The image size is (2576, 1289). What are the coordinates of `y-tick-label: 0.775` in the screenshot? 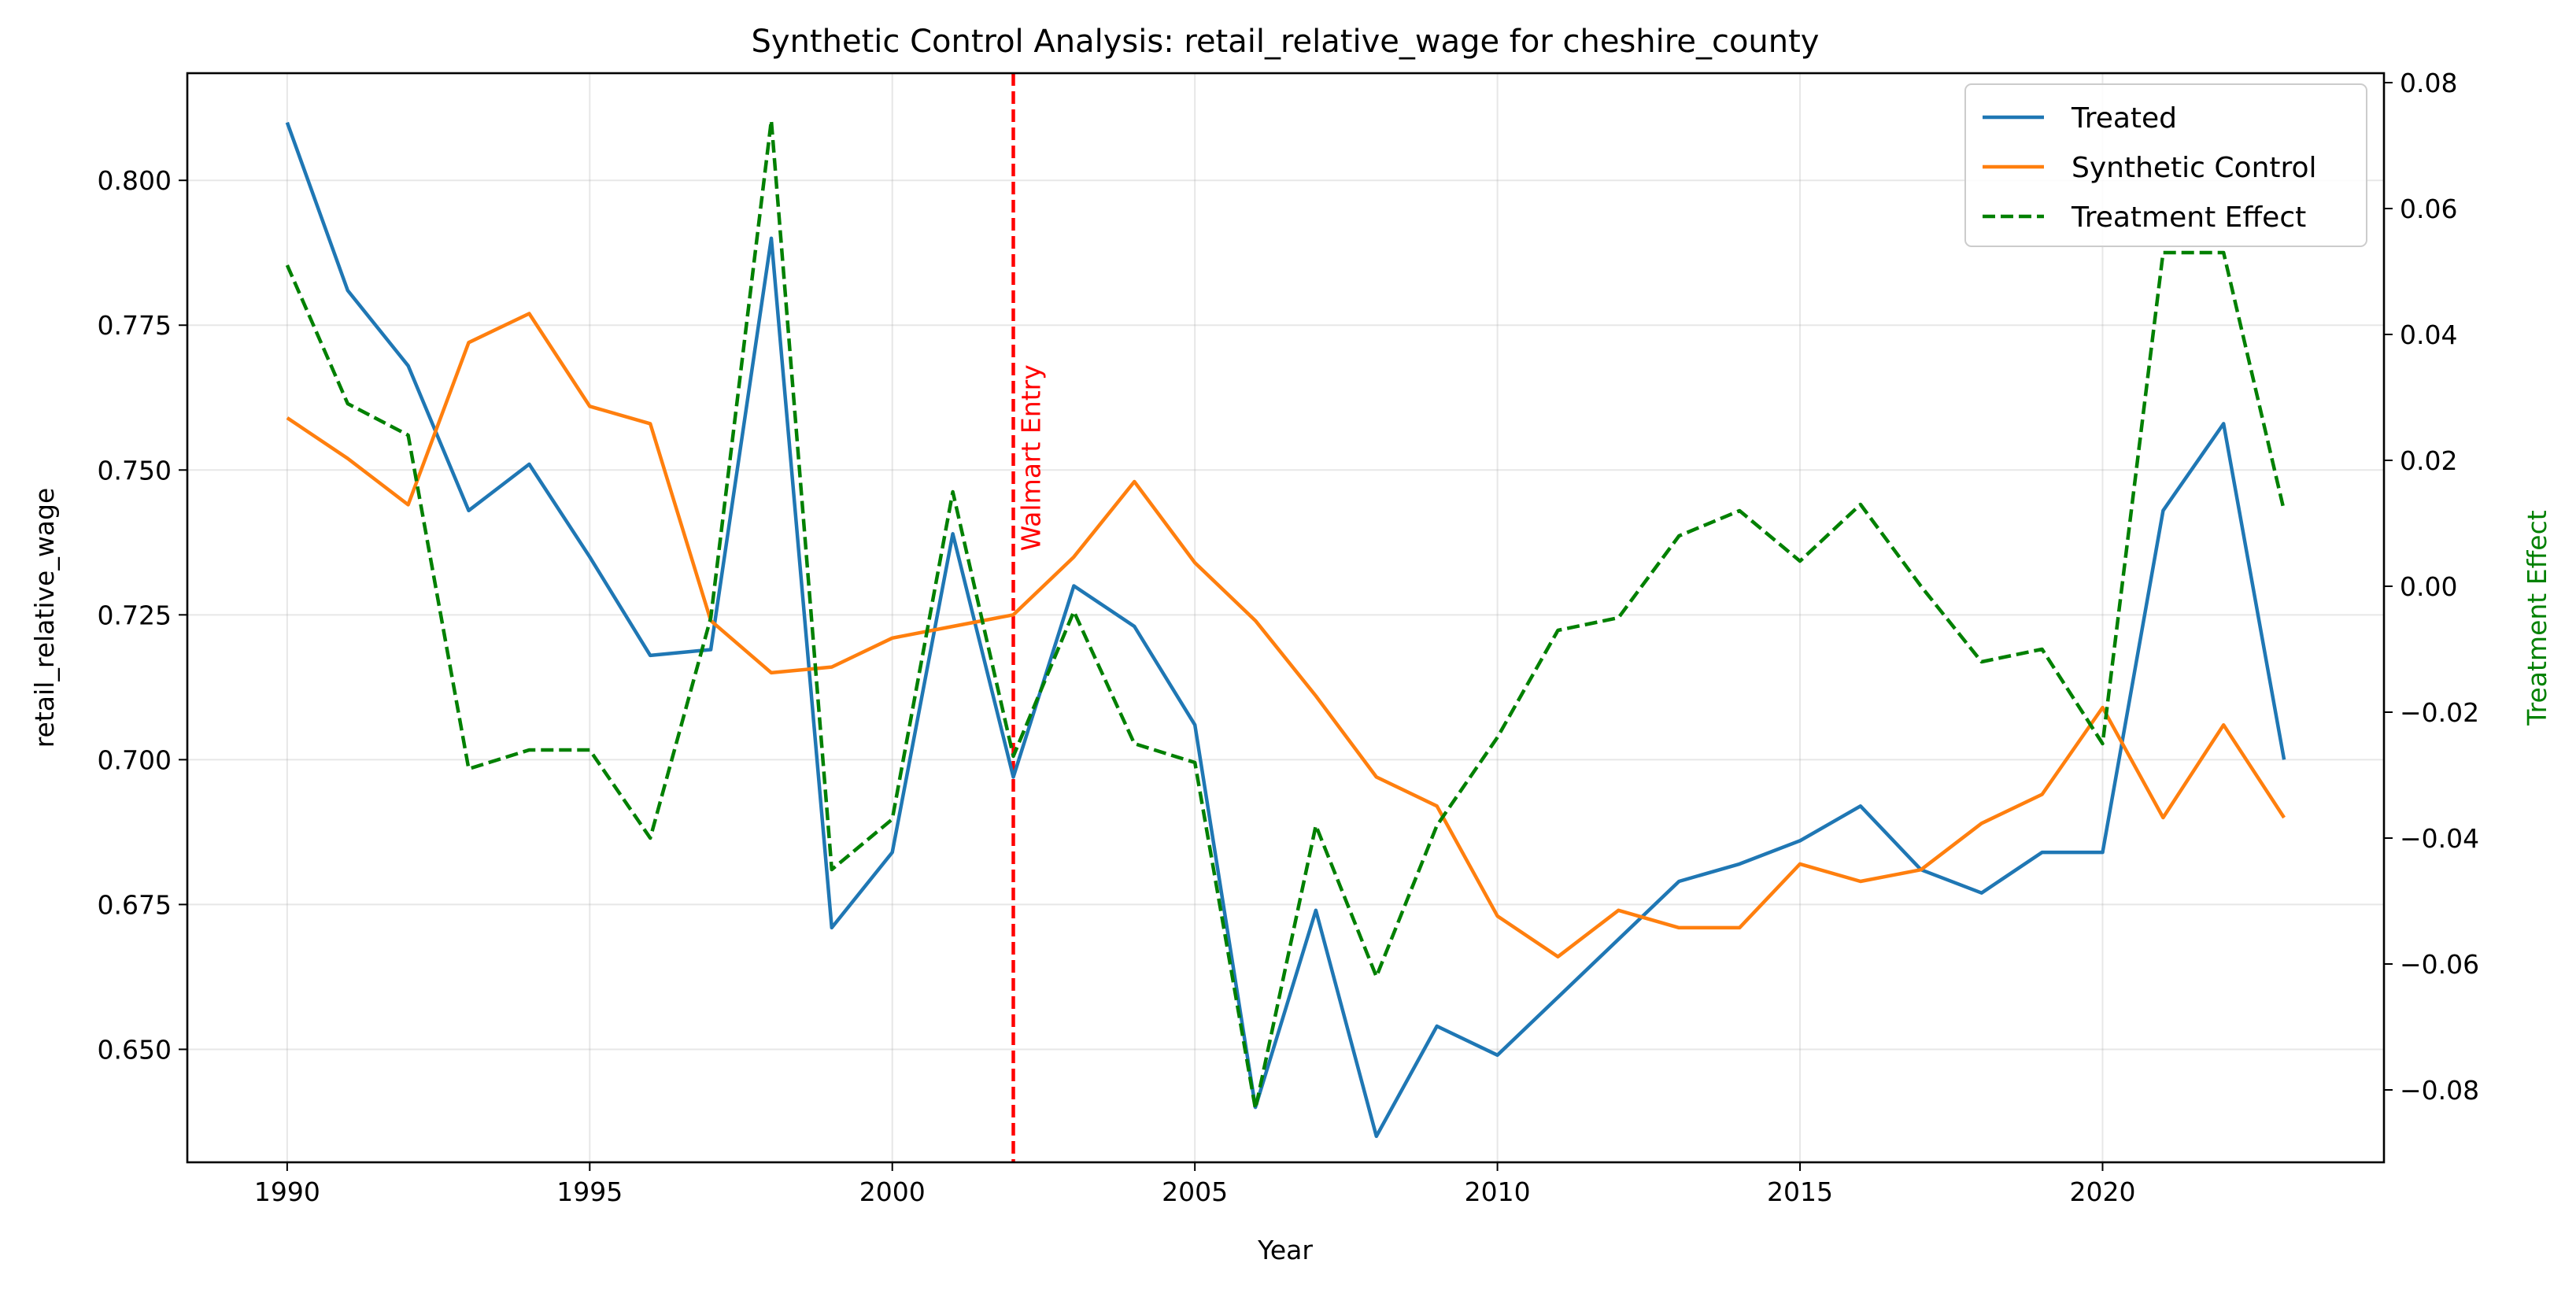 It's located at (135, 325).